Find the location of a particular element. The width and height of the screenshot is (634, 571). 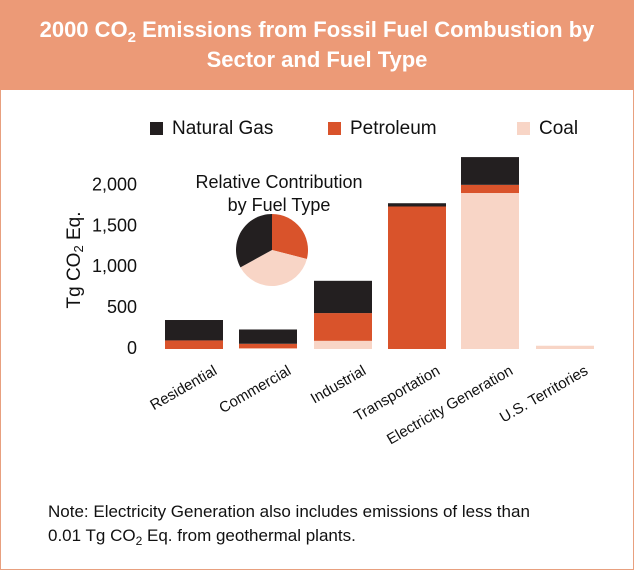

y-tick-label: 1,500 is located at coordinates (114, 225).